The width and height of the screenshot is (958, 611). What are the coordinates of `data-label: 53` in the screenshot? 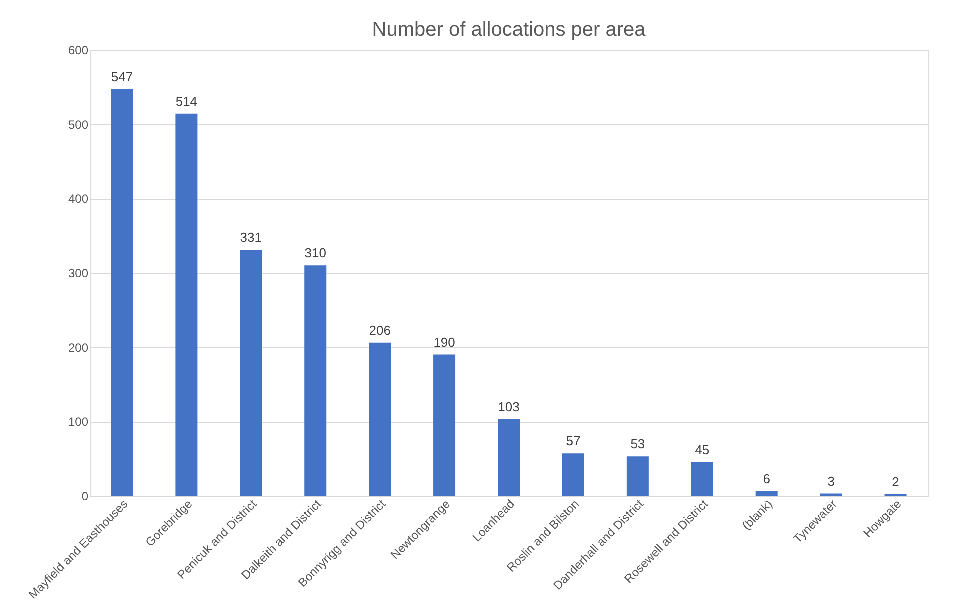 It's located at (638, 444).